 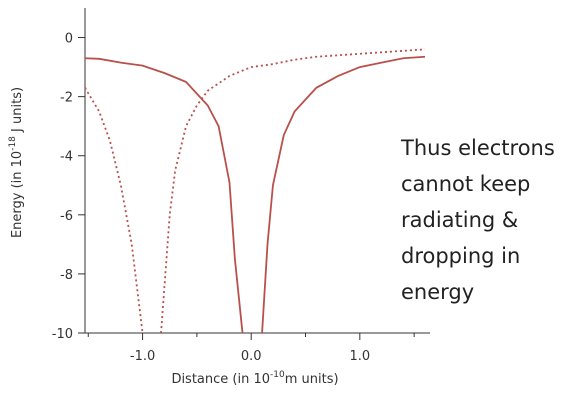 I want to click on x-label-part: Distance (in 10, so click(x=220, y=379).